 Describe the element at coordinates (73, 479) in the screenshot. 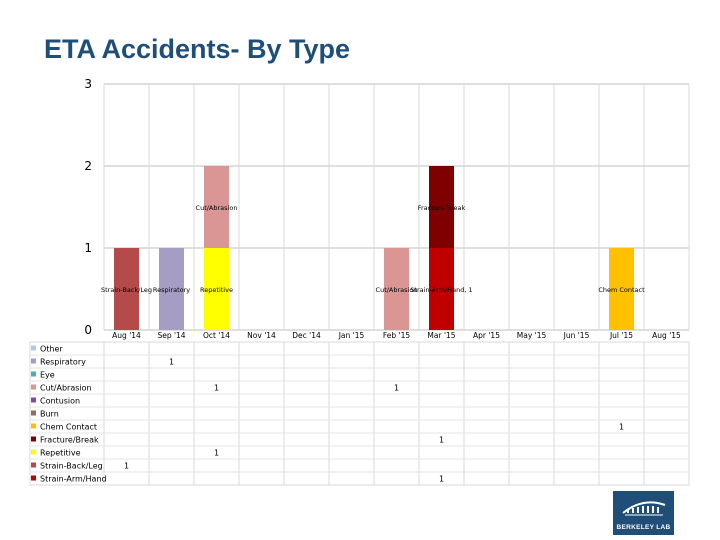

I see `legend-label-strain-arm-hand: Strain-Arm/Hand` at that location.